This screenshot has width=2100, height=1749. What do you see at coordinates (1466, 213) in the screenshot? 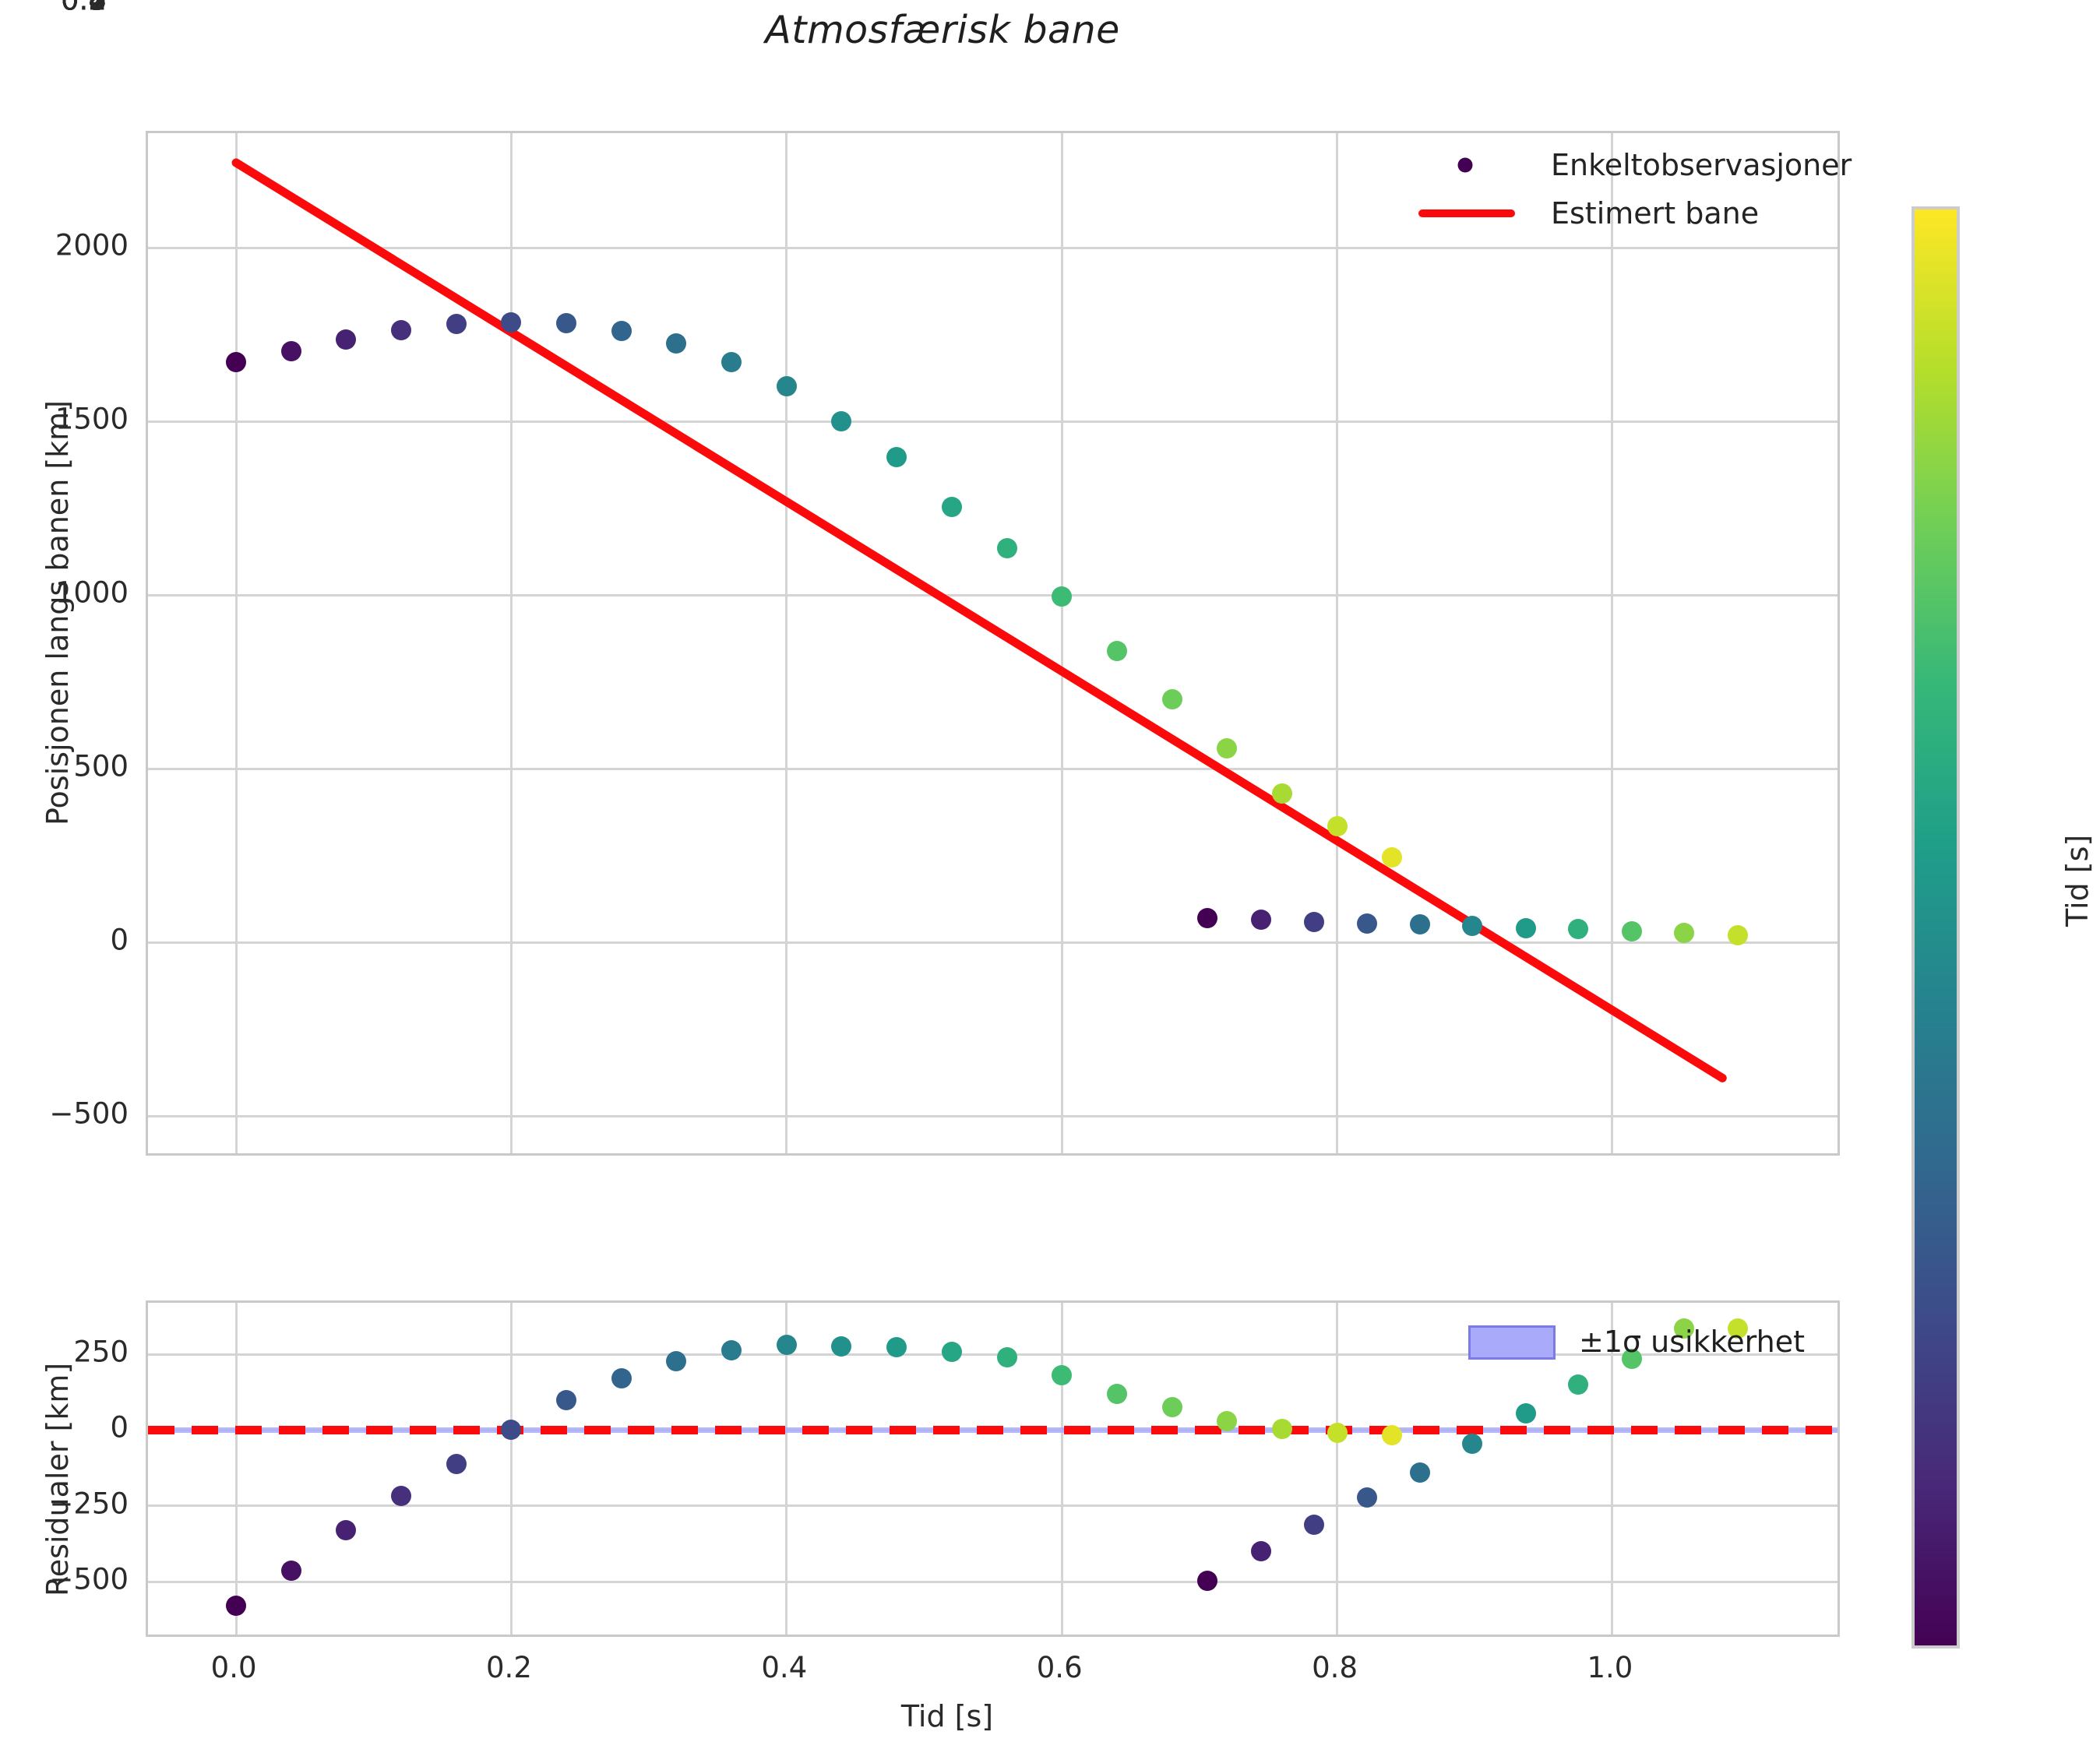
I see `line-swatch-icon` at bounding box center [1466, 213].